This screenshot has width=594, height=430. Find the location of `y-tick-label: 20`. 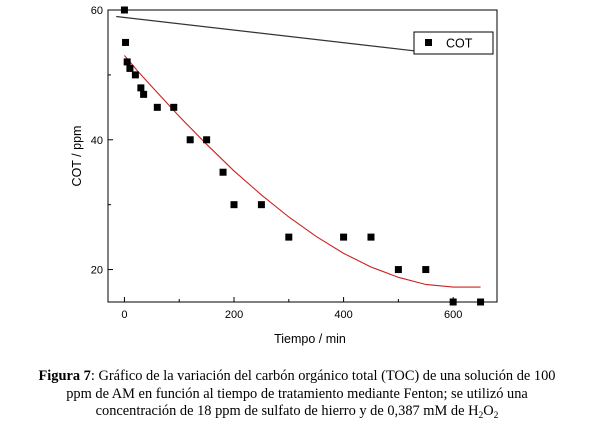

y-tick-label: 20 is located at coordinates (97, 271).